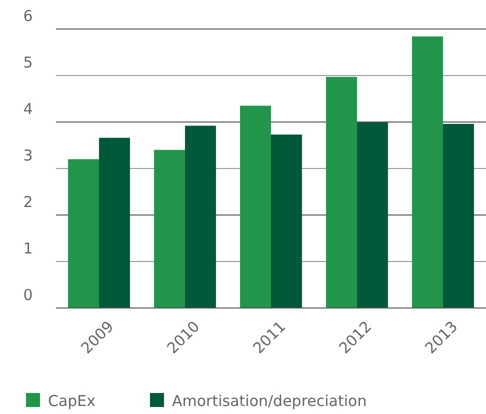 The width and height of the screenshot is (486, 414). Describe the element at coordinates (28, 295) in the screenshot. I see `y-tick-label: 0` at that location.